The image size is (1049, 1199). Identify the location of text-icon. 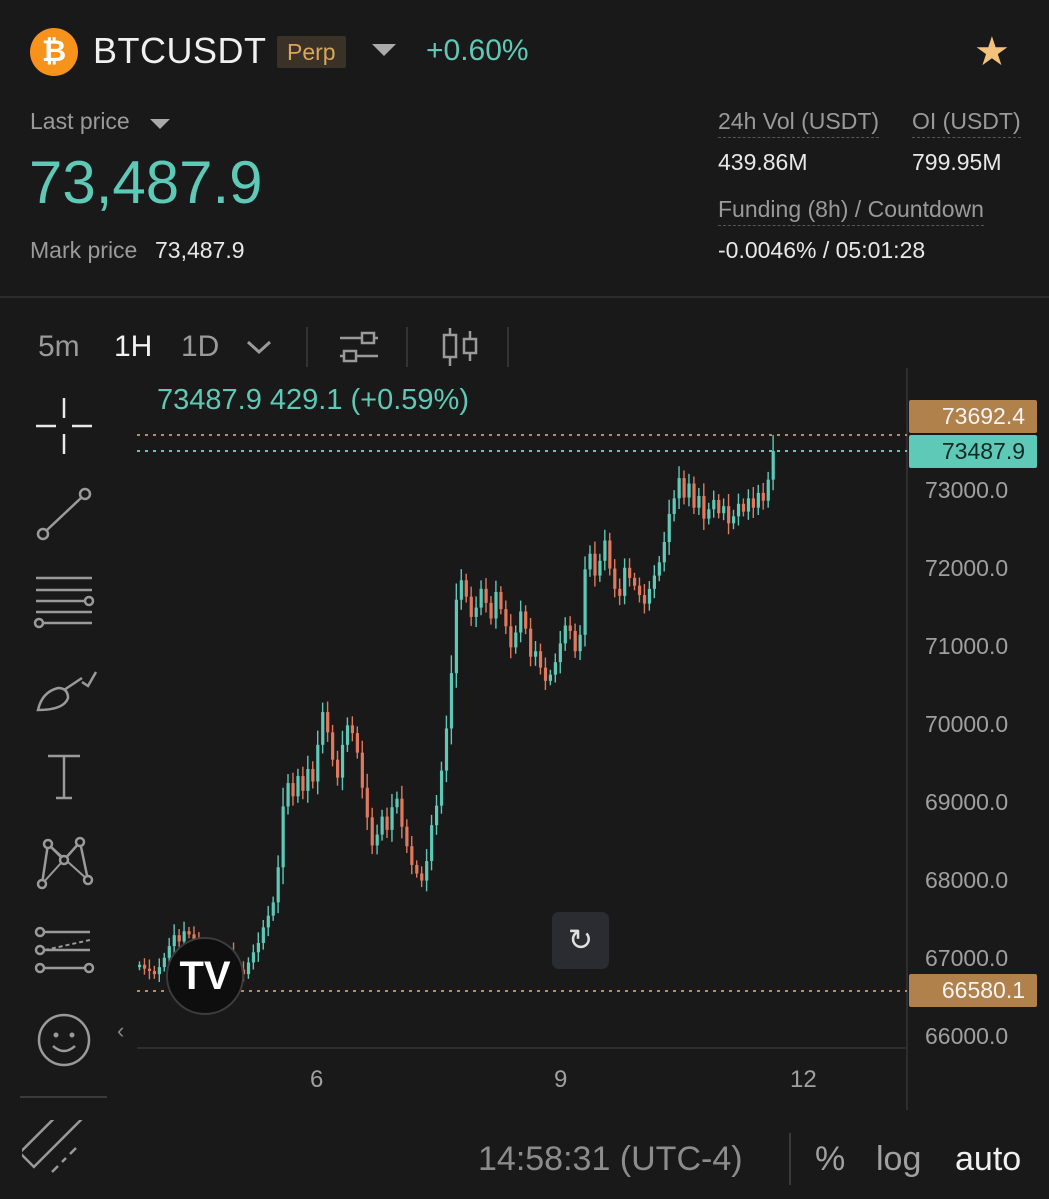
(64, 776).